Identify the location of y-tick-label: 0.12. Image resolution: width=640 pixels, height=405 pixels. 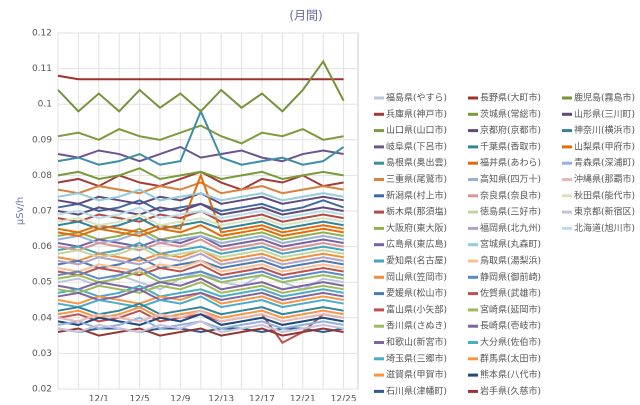
(42, 34).